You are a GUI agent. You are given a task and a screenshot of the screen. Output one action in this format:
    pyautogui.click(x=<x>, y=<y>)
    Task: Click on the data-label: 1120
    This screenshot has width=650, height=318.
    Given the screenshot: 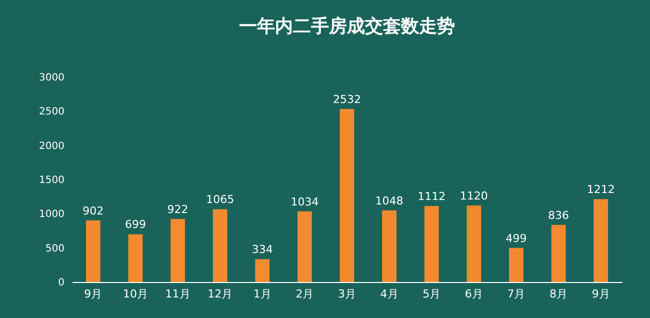 What is the action you would take?
    pyautogui.click(x=474, y=195)
    